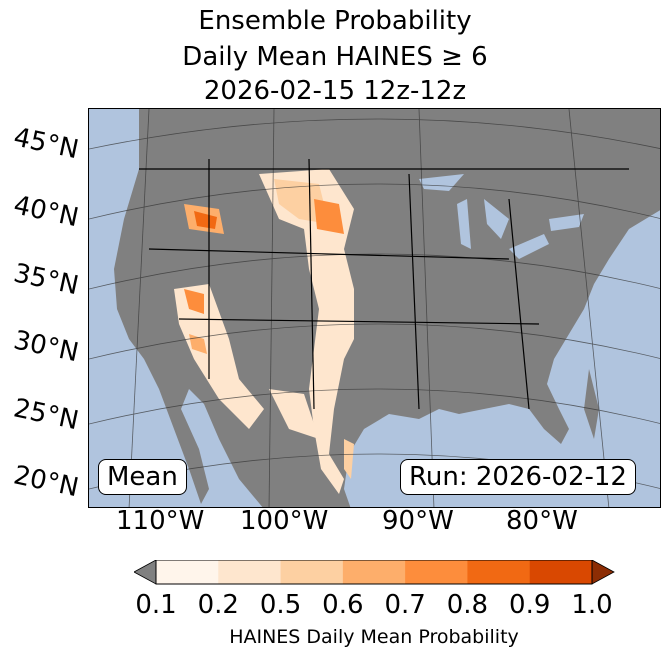  Describe the element at coordinates (160, 521) in the screenshot. I see `lon-label-110w: 110°W` at that location.